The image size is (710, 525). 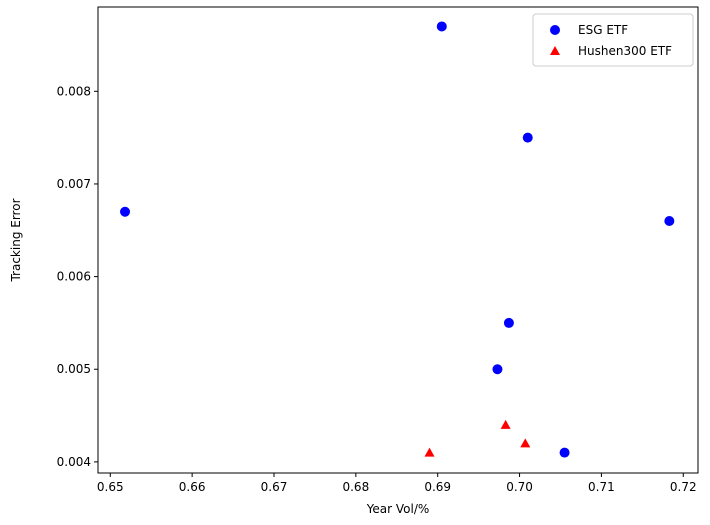 I want to click on x-axis-ticks: 0.65 0.66 0.67 0.68 0.69 0.70 0.71 0.72, so click(x=397, y=483).